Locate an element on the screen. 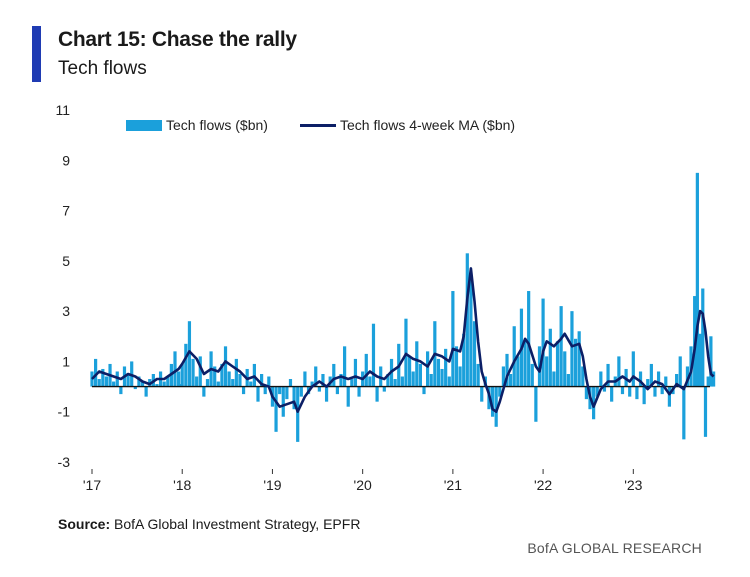  x-tick-label: '21 is located at coordinates (453, 485).